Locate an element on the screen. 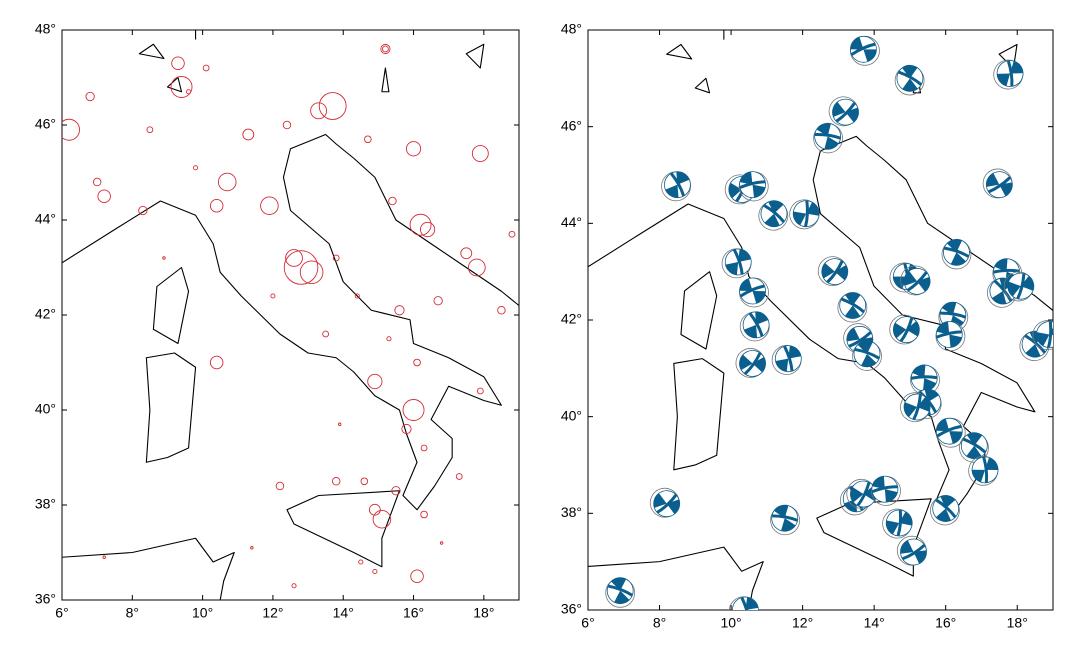 The height and width of the screenshot is (648, 1071). x-tick-label: 18° is located at coordinates (1017, 623).